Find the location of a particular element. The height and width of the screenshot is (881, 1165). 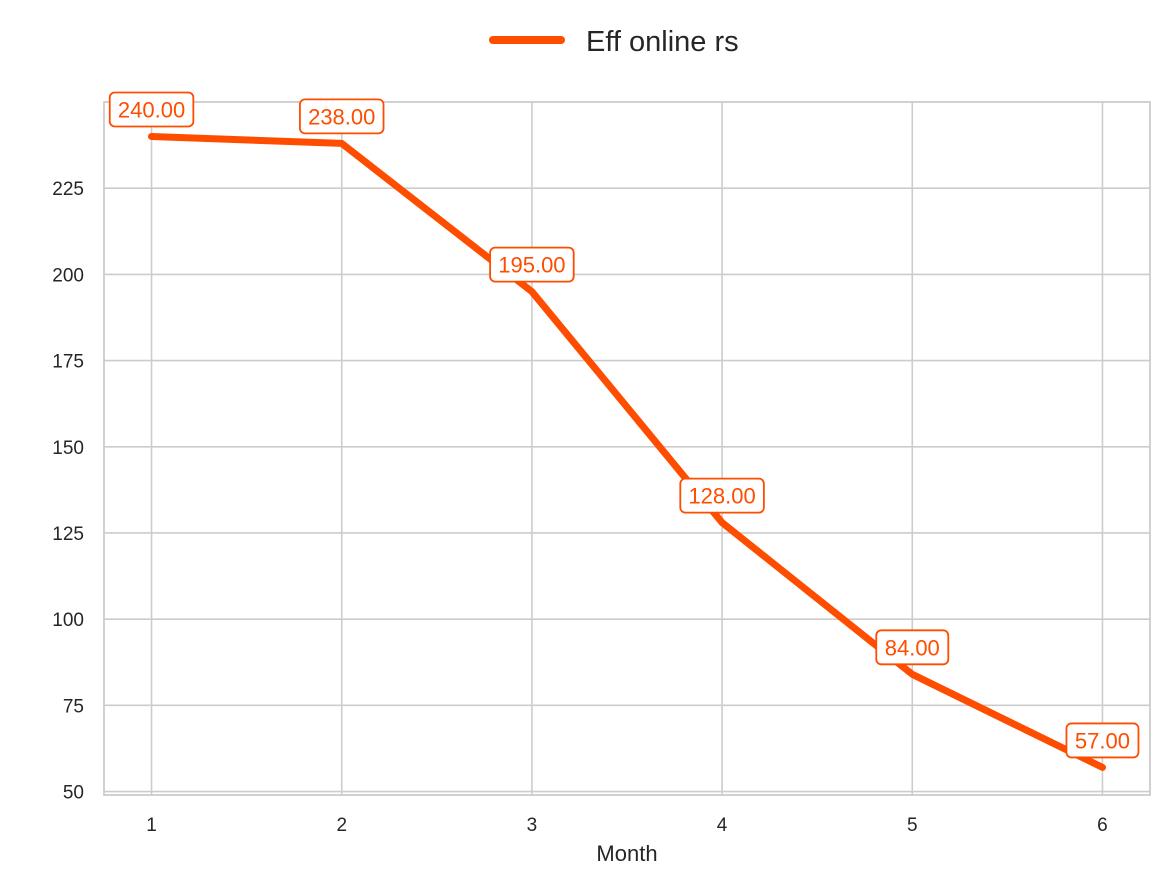

x-tick-label: 1 is located at coordinates (151, 825).